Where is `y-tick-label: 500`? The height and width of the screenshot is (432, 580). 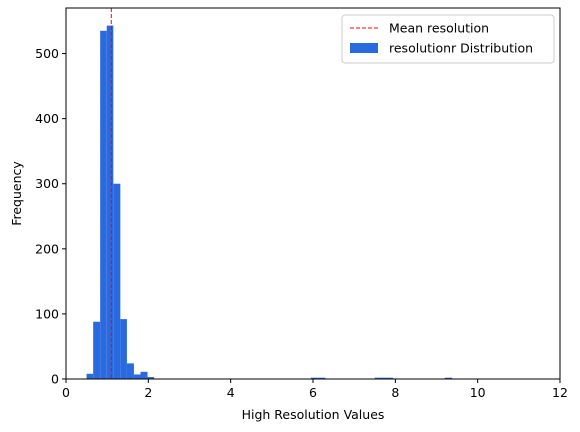
y-tick-label: 500 is located at coordinates (47, 53).